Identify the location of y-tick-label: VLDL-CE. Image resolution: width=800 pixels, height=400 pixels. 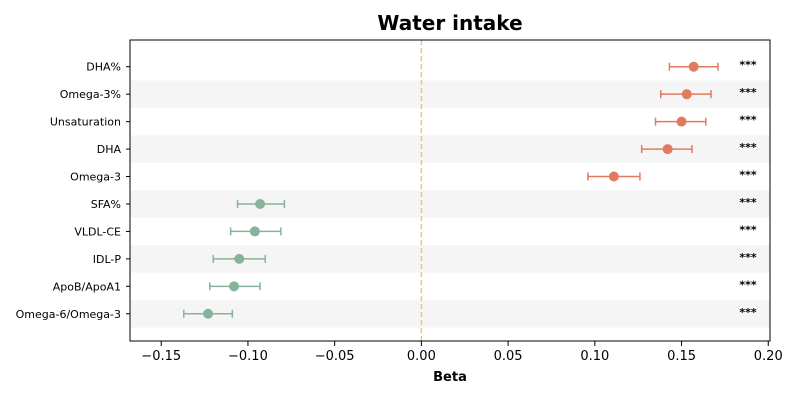
(97, 231).